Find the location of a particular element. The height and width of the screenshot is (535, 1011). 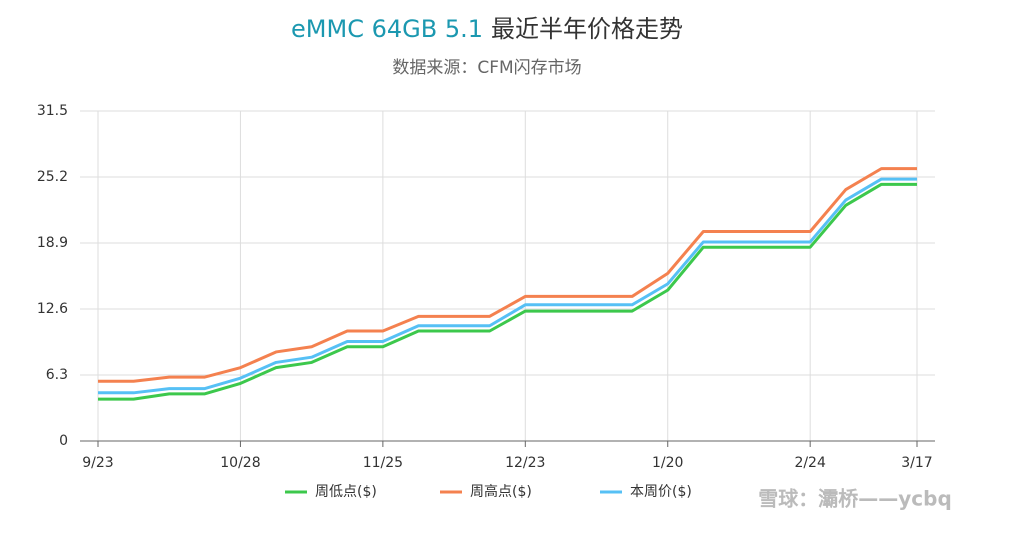

chart-subtitle: 数据来源：CFM闪存市场 is located at coordinates (486, 68).